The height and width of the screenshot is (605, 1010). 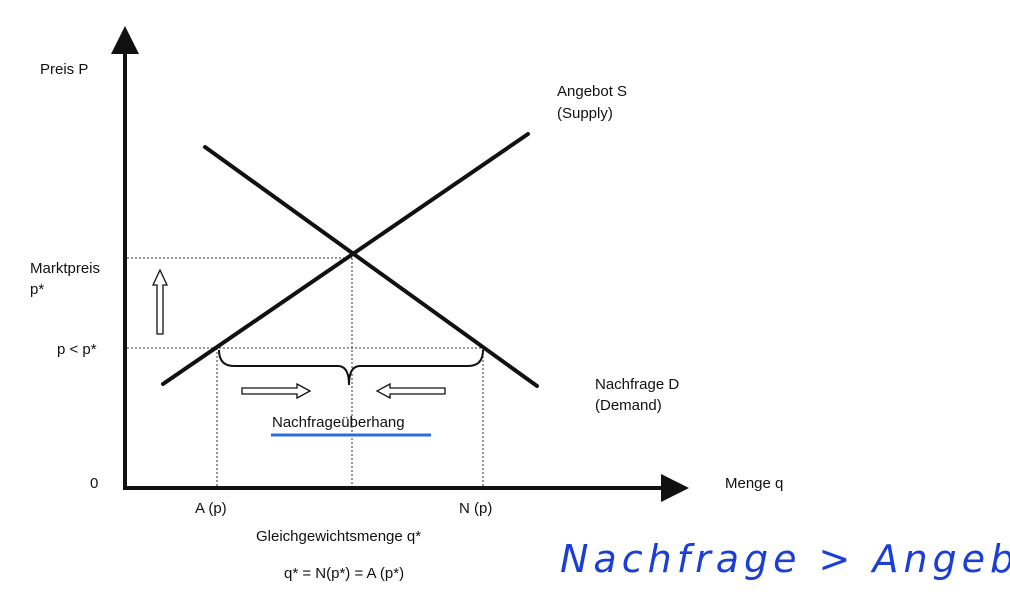 I want to click on shortage-brace, so click(x=351, y=367).